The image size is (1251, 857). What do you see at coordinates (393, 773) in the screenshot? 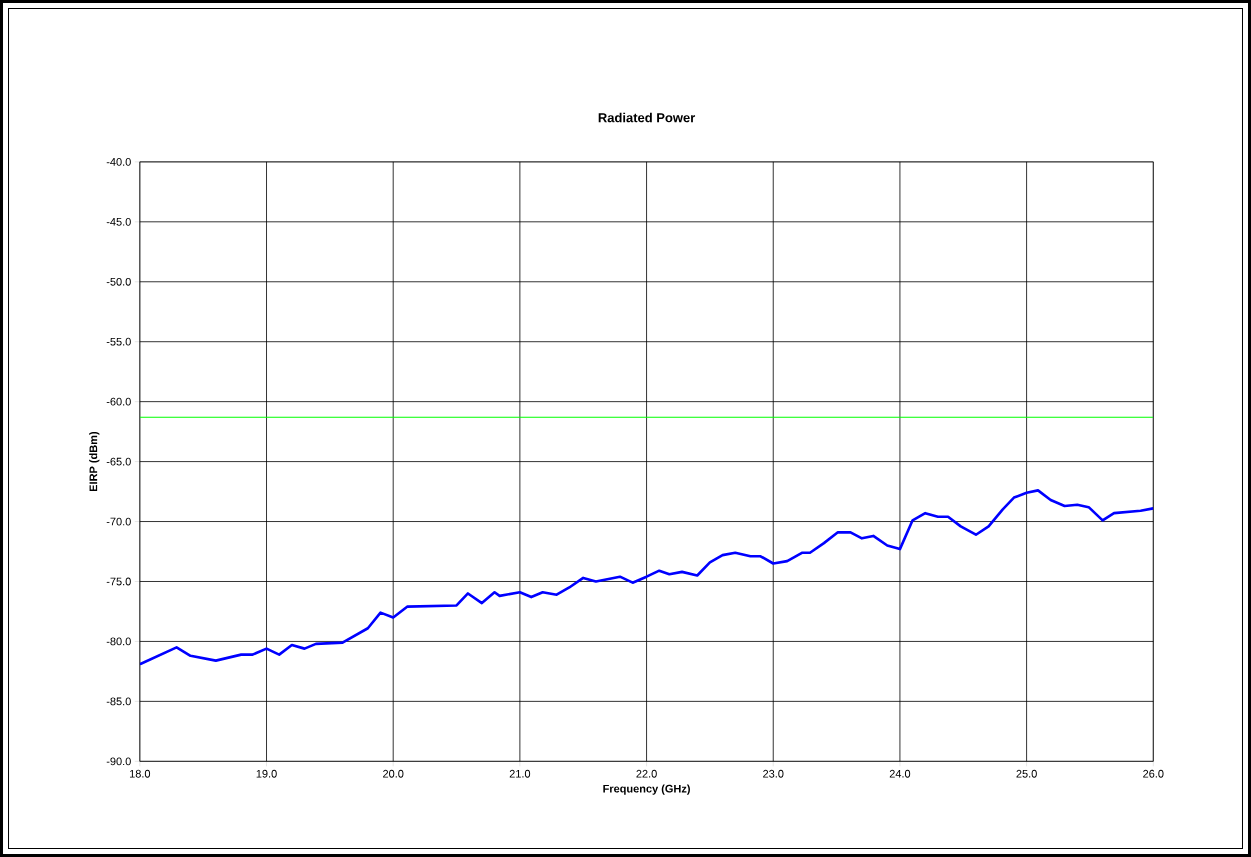
I see `x-tick-label: 20.0` at bounding box center [393, 773].